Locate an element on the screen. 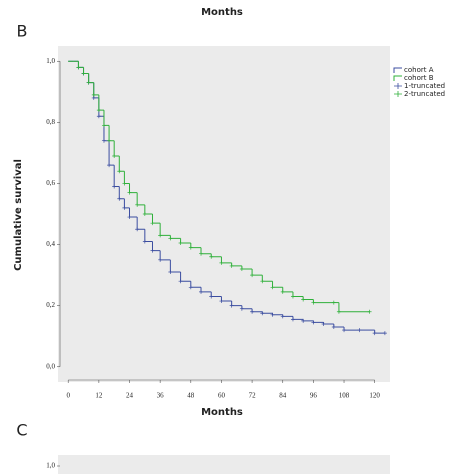 The height and width of the screenshot is (474, 474). y-tick-label: 0,4 is located at coordinates (50, 244).